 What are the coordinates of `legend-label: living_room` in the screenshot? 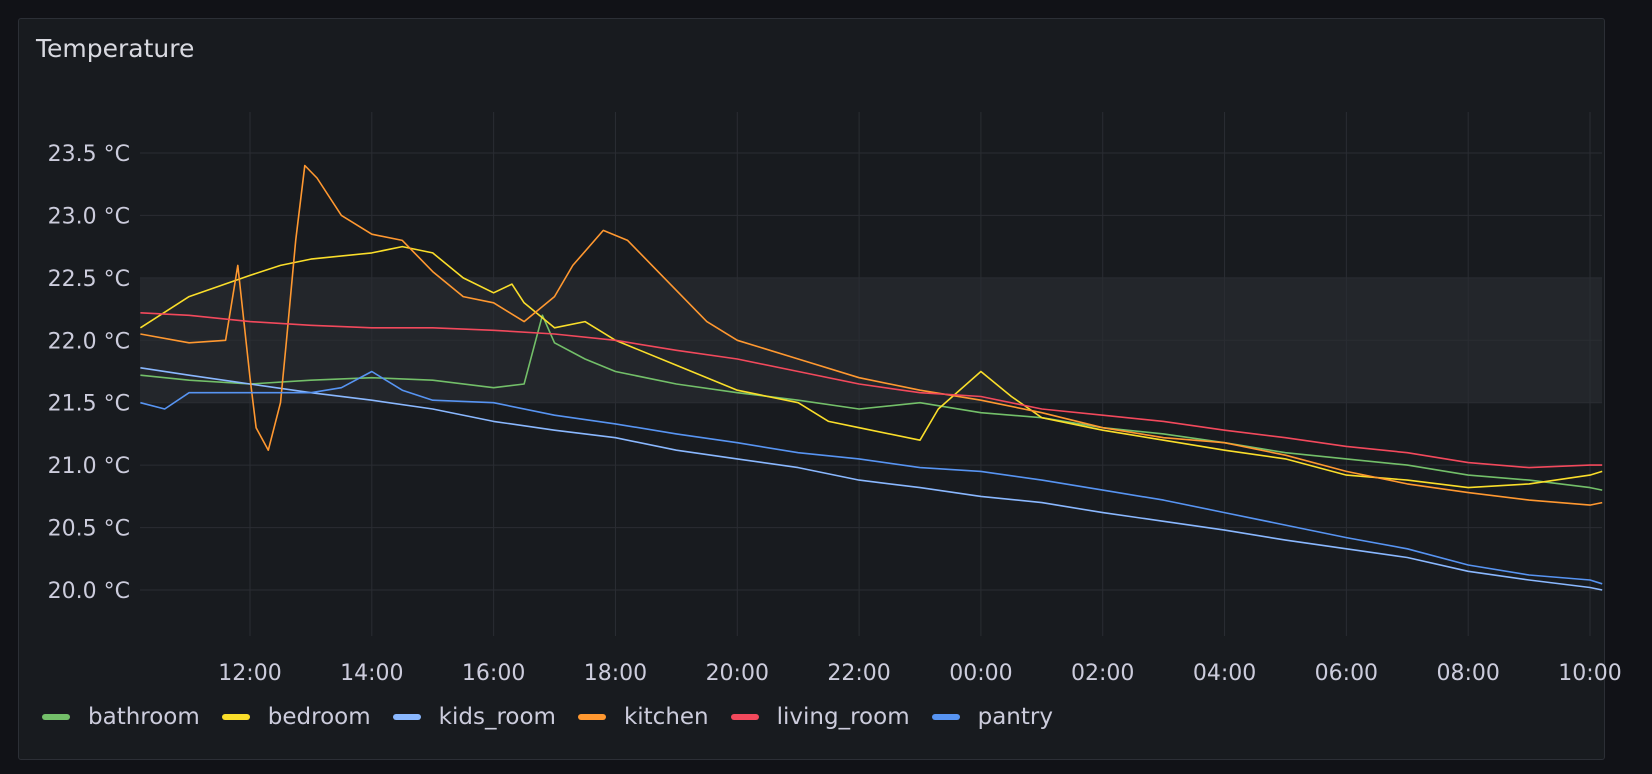 It's located at (843, 717).